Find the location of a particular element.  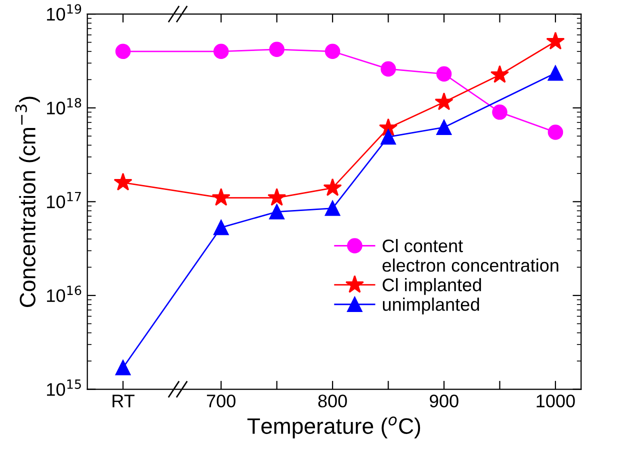

y-tick-label: 10$^{18}$ is located at coordinates (64, 106).